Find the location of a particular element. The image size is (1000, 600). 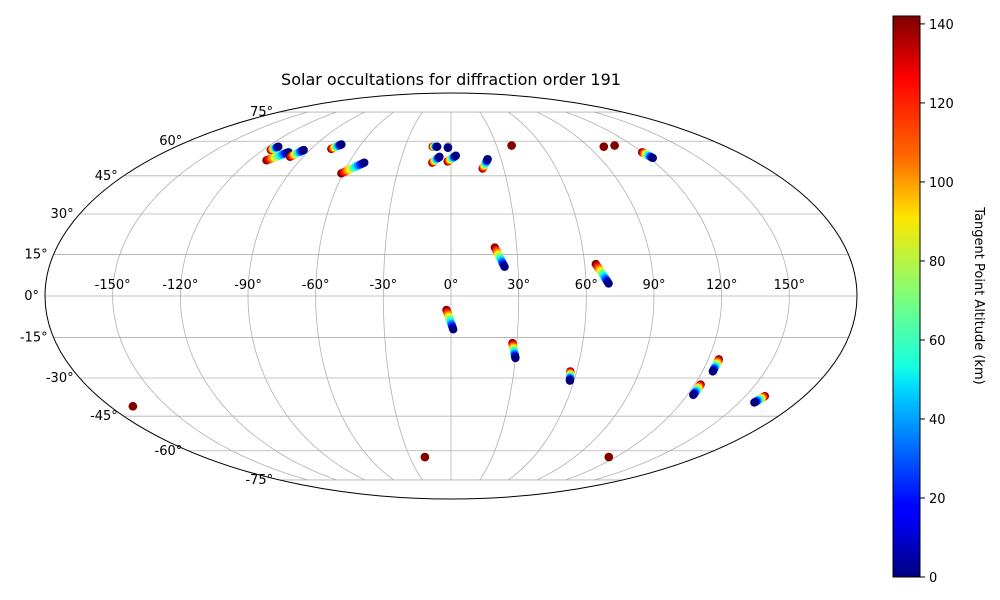

colorbar-tick-label: 40 is located at coordinates (937, 420).